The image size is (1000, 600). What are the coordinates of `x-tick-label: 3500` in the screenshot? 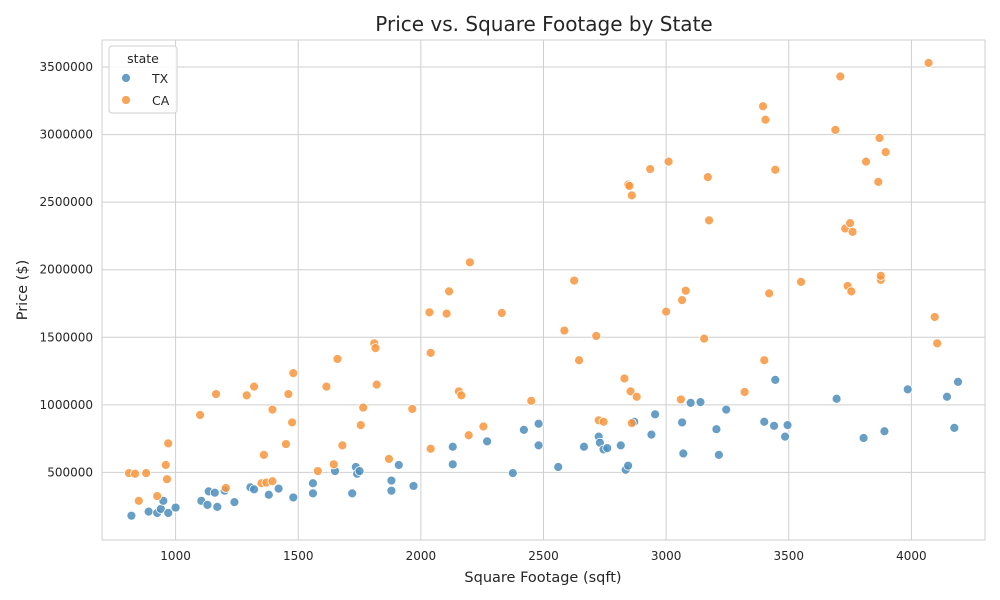 It's located at (789, 556).